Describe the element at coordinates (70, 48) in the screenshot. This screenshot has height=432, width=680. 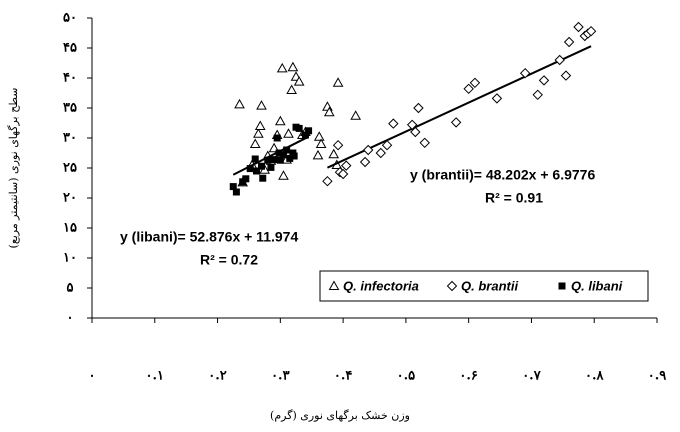
I see `y-tick-label: ۴۵` at that location.